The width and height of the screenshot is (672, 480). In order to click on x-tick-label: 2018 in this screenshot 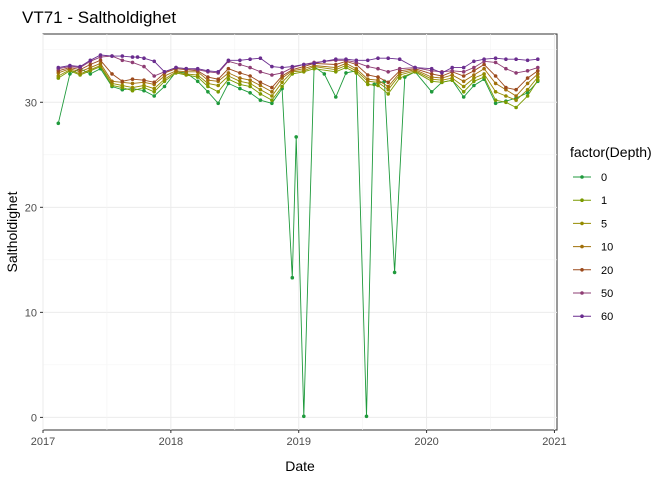, I will do `click(171, 442)`.